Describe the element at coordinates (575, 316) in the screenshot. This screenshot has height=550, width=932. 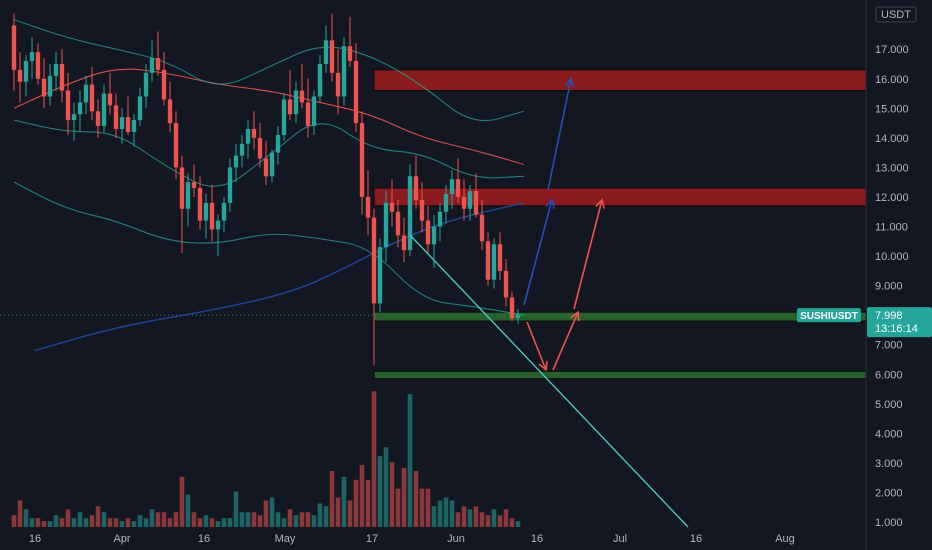
I see `alt-arrow-up-1-head` at that location.